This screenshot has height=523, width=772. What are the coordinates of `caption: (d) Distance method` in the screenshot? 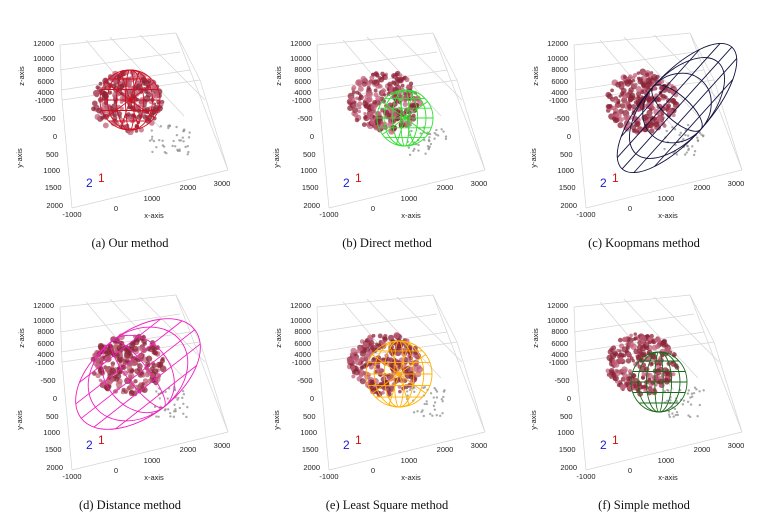 It's located at (130, 505).